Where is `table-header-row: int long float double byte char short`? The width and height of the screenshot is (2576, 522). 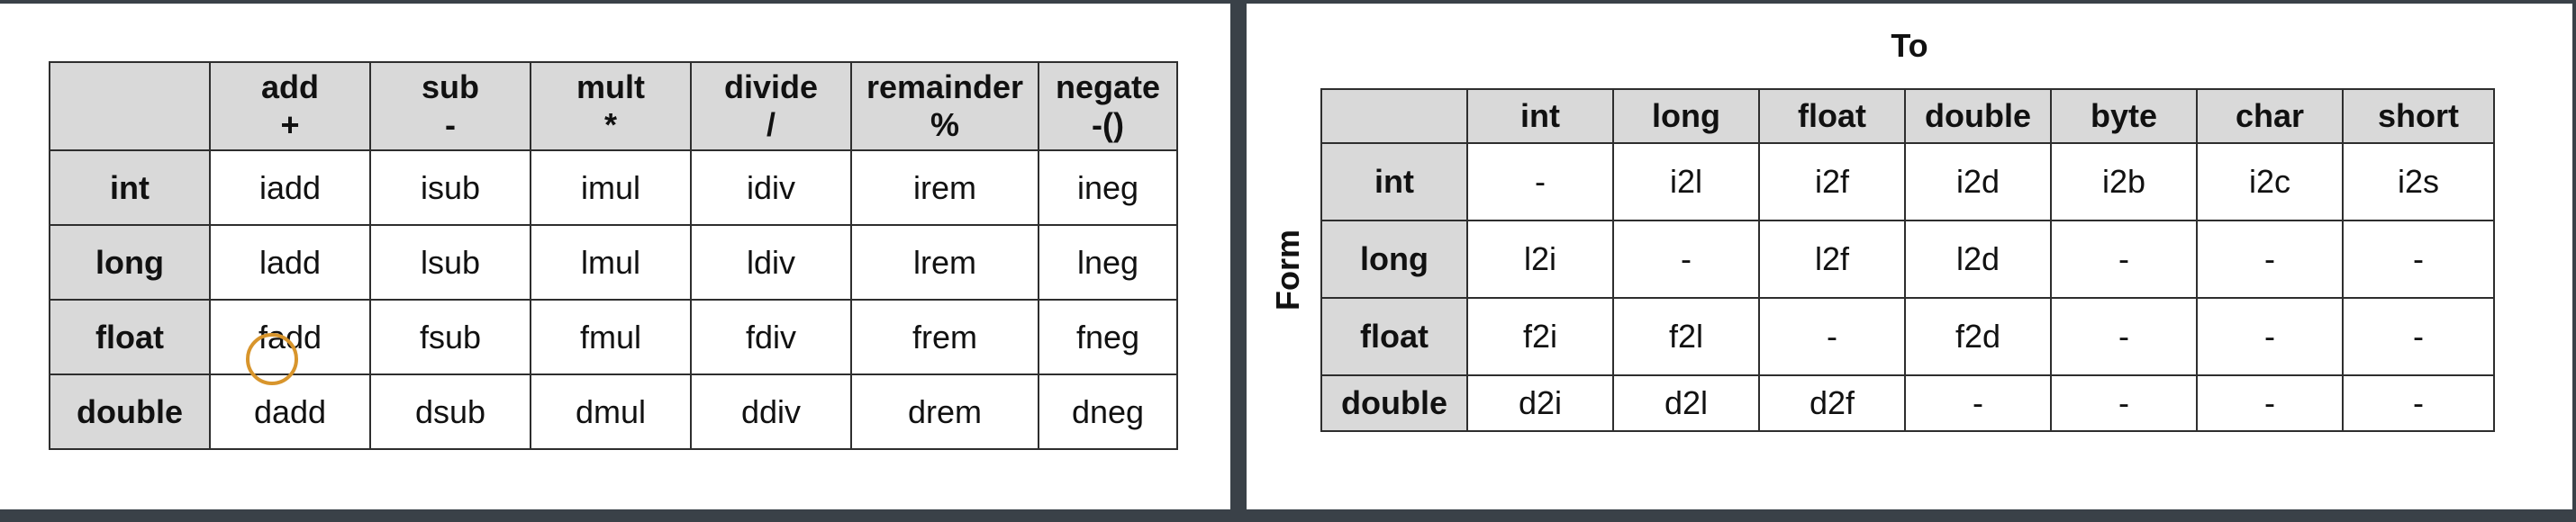 table-header-row: int long float double byte char short is located at coordinates (1908, 116).